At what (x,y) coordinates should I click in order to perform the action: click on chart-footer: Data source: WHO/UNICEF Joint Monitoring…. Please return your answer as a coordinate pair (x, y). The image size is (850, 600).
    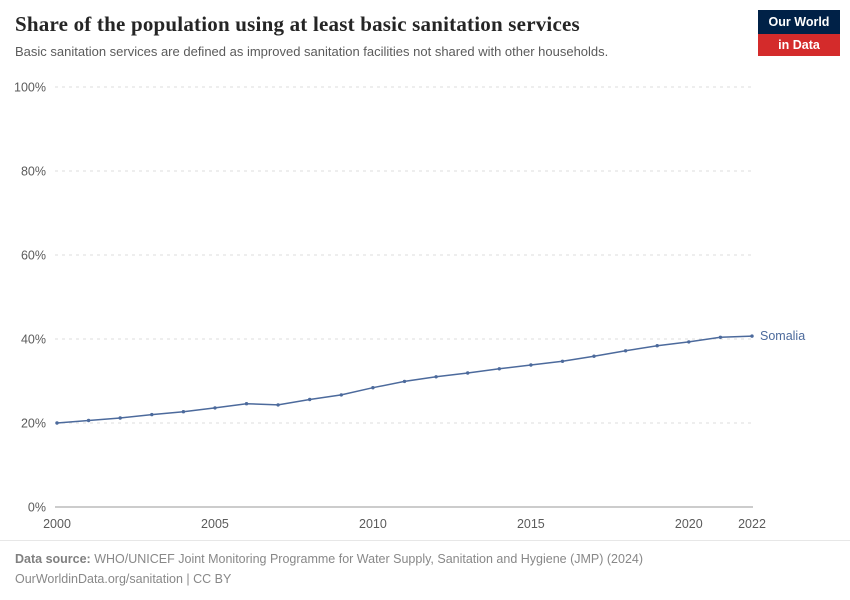
    Looking at the image, I should click on (425, 569).